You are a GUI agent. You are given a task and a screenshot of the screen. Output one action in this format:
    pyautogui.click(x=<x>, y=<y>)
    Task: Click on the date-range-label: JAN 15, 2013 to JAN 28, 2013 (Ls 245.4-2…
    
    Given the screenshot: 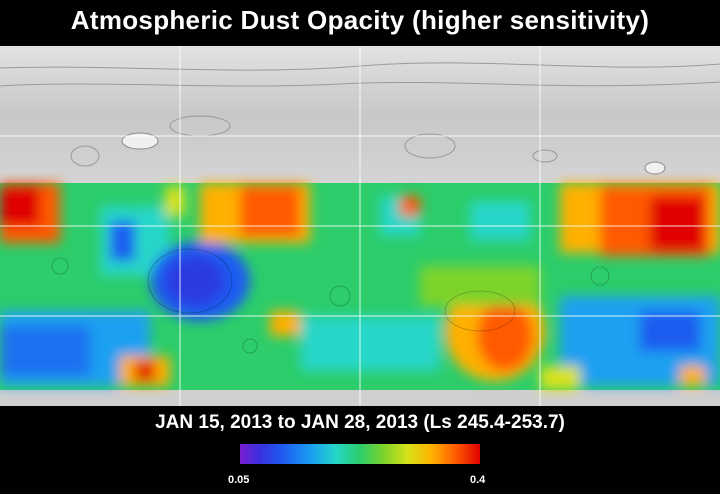 What is the action you would take?
    pyautogui.click(x=360, y=422)
    